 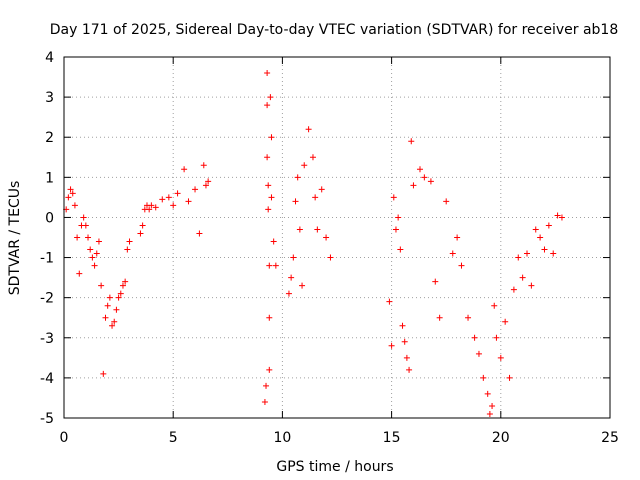 What do you see at coordinates (47, 379) in the screenshot?
I see `y-tick-label--4: -4` at bounding box center [47, 379].